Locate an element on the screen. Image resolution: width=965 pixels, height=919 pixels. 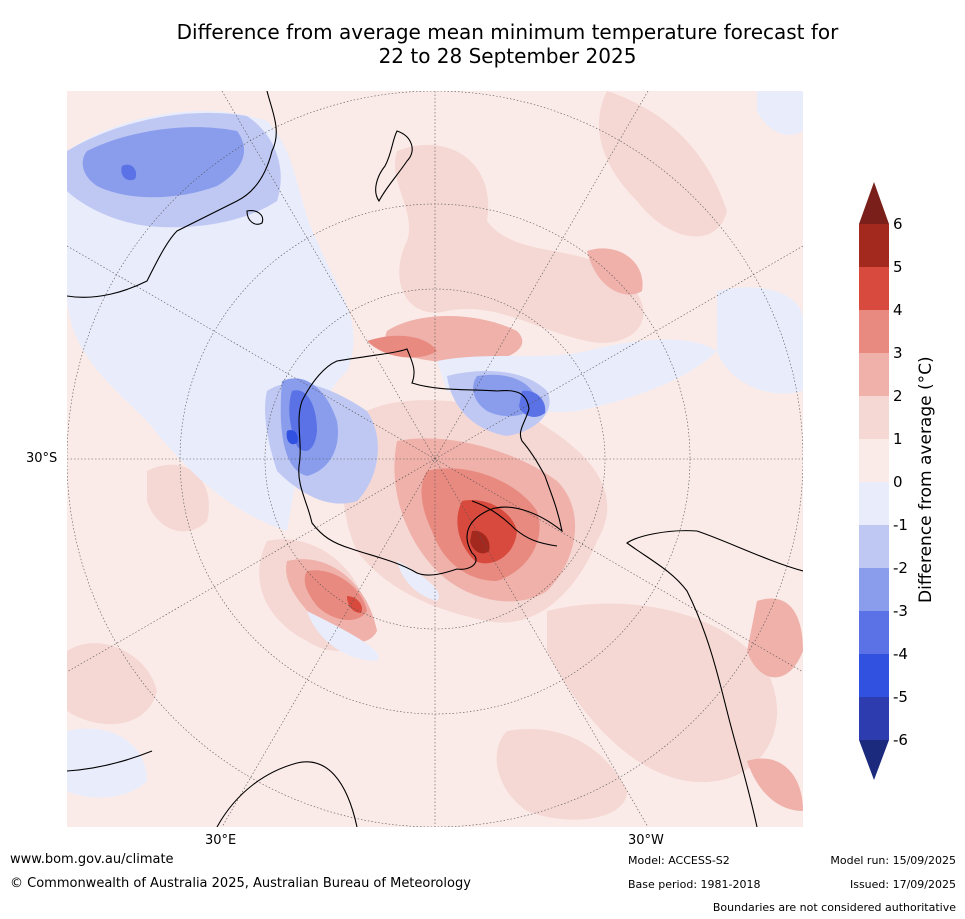
tasmania-coastline is located at coordinates (255, 217).